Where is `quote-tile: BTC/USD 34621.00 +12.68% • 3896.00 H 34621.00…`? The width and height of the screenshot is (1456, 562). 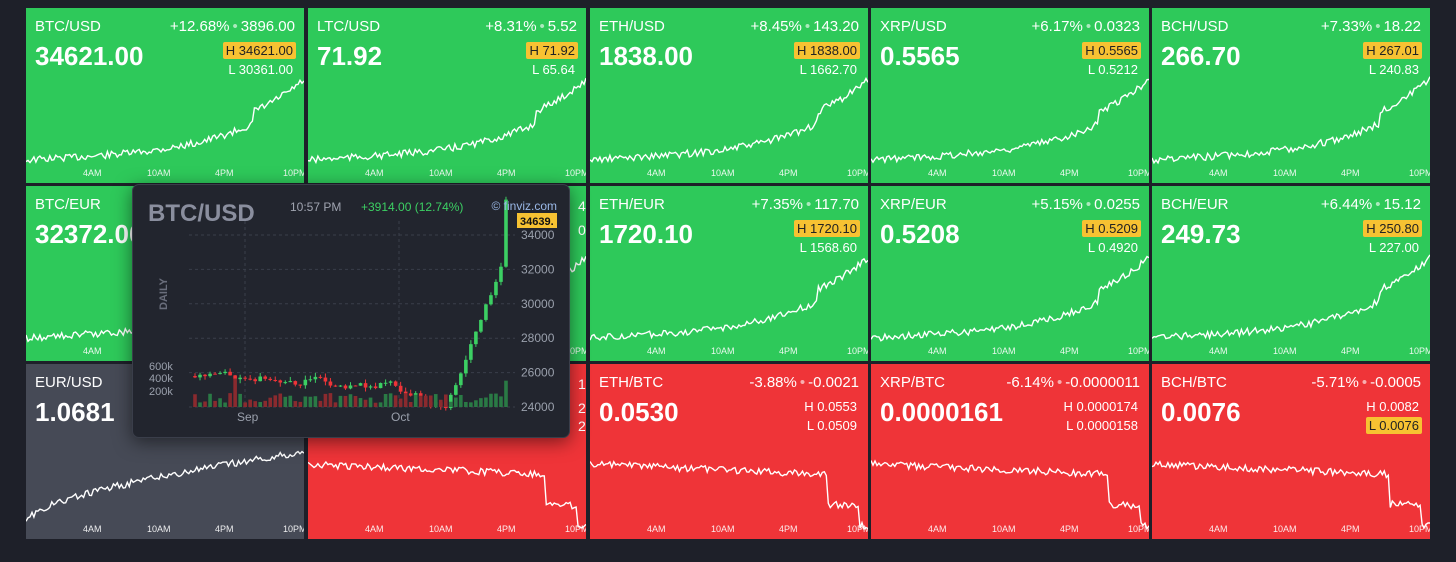 quote-tile: BTC/USD 34621.00 +12.68% • 3896.00 H 34621.00… is located at coordinates (165, 95).